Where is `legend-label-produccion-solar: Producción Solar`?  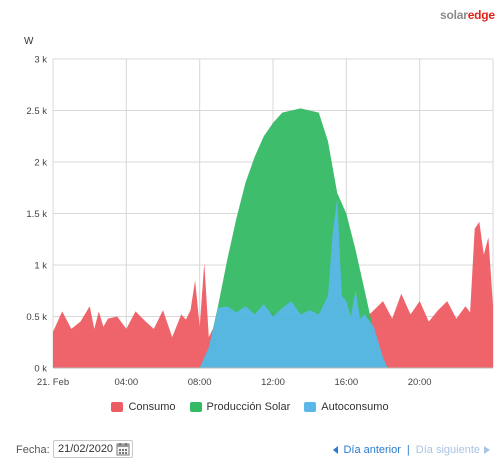
legend-label-produccion-solar: Producción Solar is located at coordinates (248, 407).